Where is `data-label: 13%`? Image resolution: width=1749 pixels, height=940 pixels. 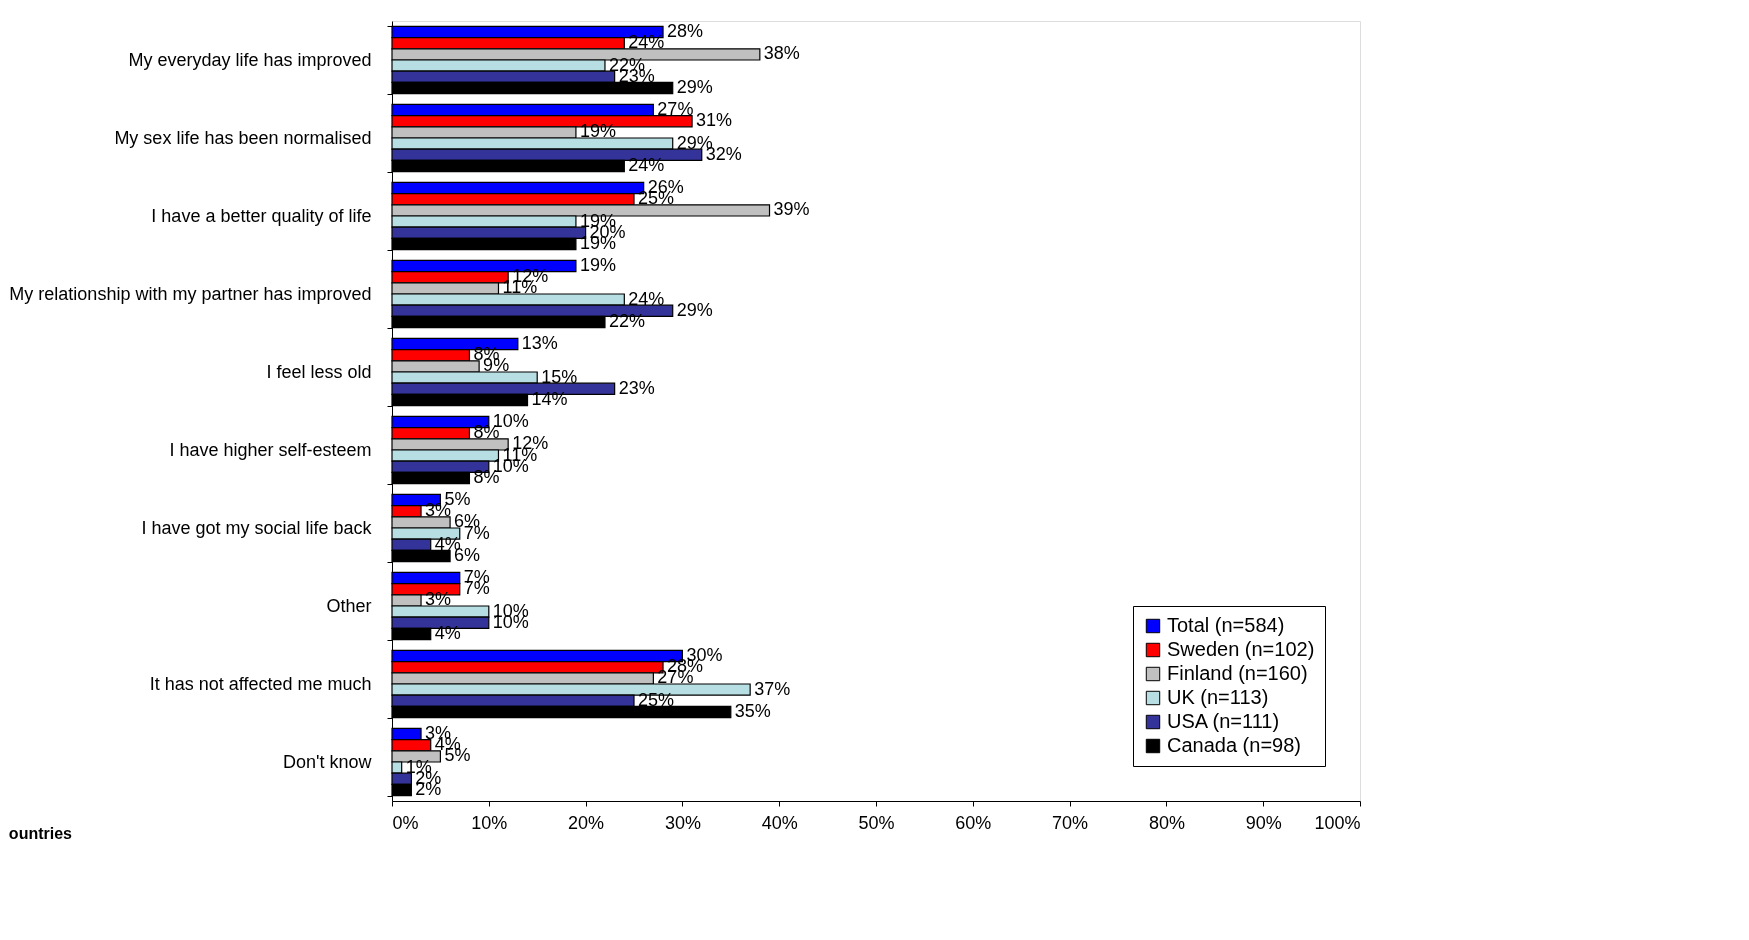
data-label: 13% is located at coordinates (539, 343).